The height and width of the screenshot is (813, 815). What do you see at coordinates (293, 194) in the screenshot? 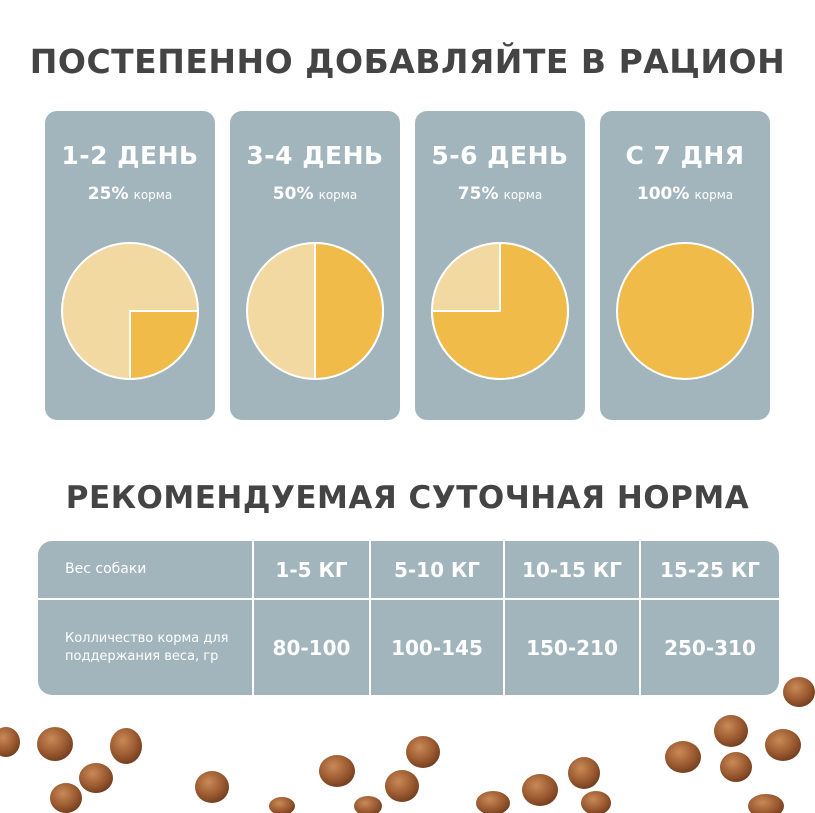
I see `stage-percent: 50%` at bounding box center [293, 194].